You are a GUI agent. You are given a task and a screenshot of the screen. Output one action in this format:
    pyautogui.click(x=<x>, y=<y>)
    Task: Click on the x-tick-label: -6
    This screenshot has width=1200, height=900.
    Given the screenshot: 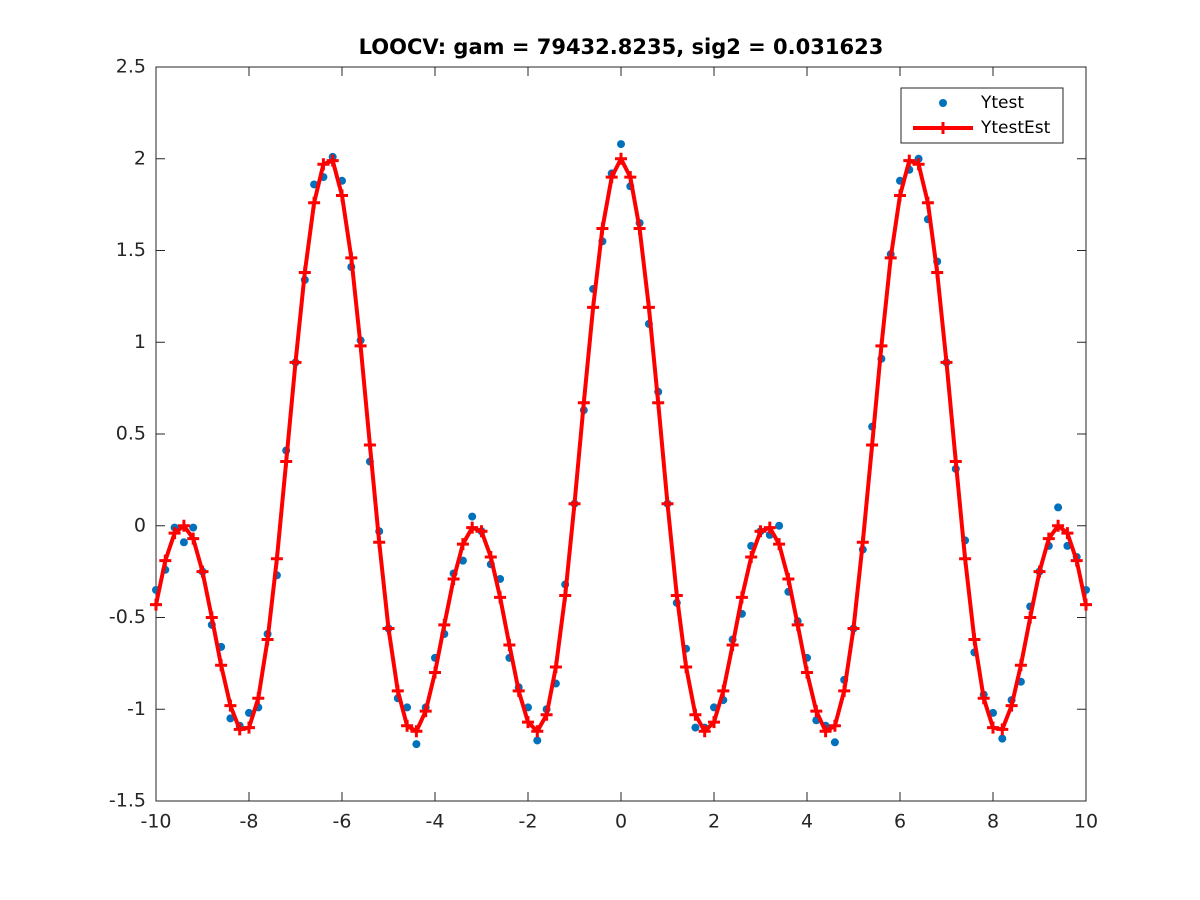 What is the action you would take?
    pyautogui.click(x=342, y=822)
    